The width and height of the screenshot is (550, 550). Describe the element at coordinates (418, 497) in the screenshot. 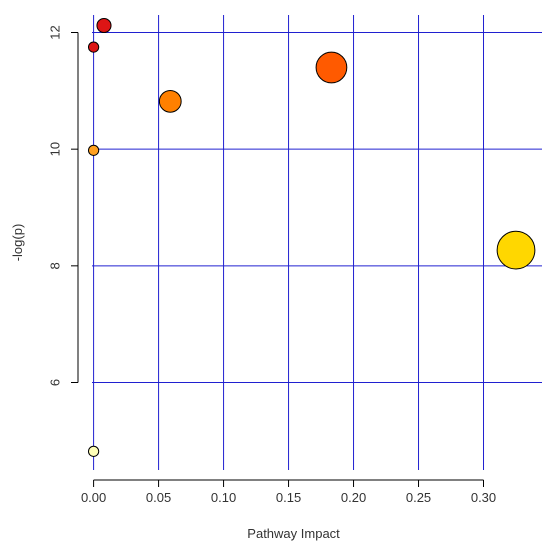

I see `x-tick-label-5: 0.25` at that location.